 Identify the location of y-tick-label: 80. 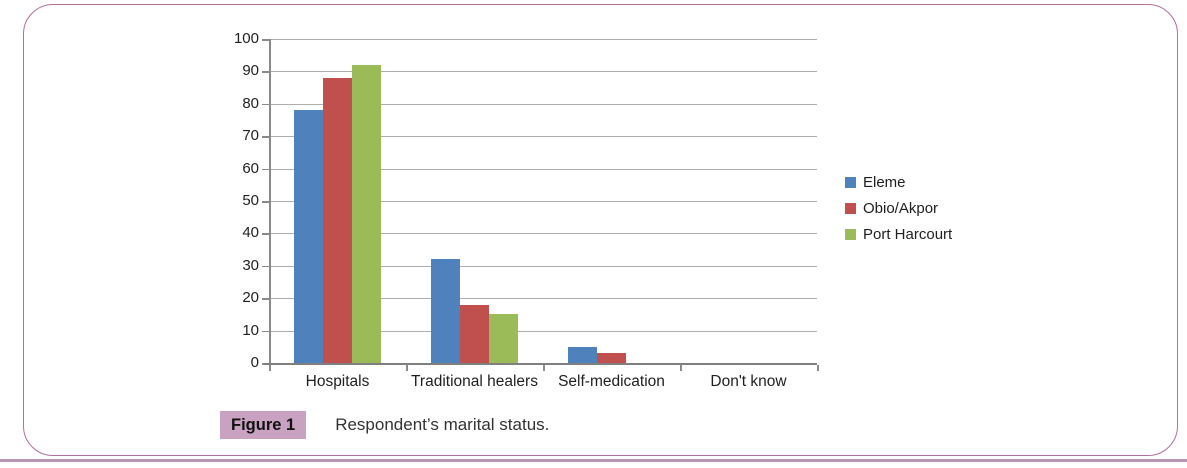
(250, 103).